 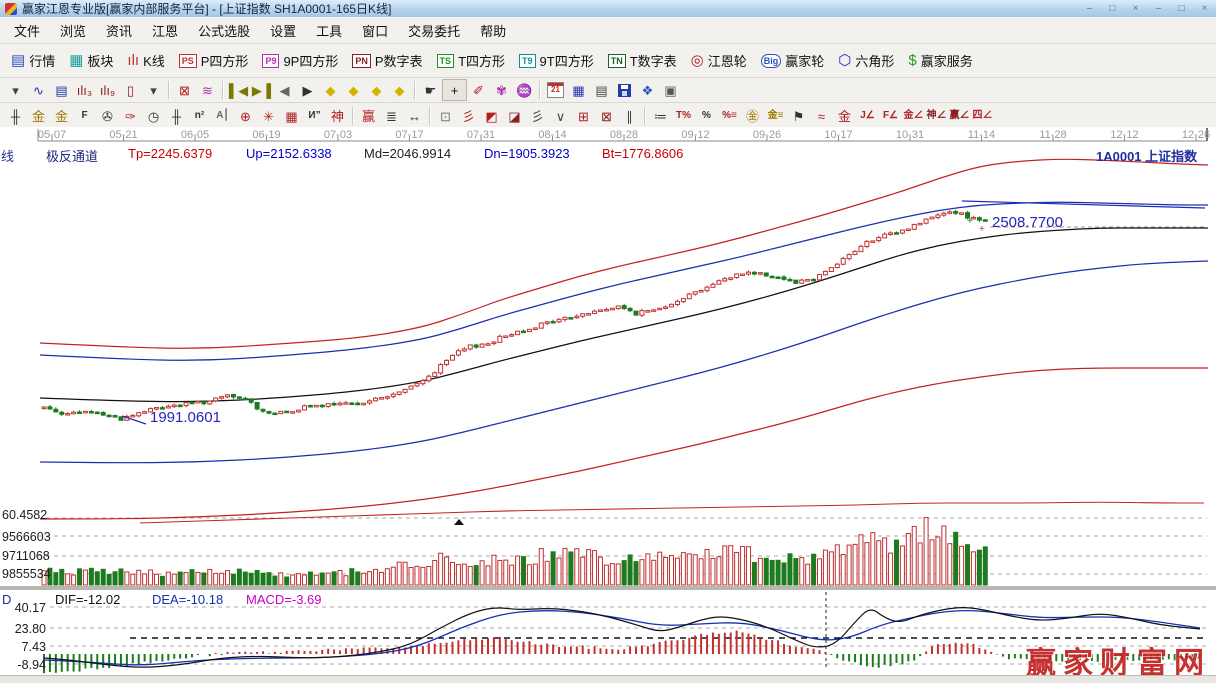 What do you see at coordinates (84, 115) in the screenshot?
I see `f-ruler-icon: F` at bounding box center [84, 115].